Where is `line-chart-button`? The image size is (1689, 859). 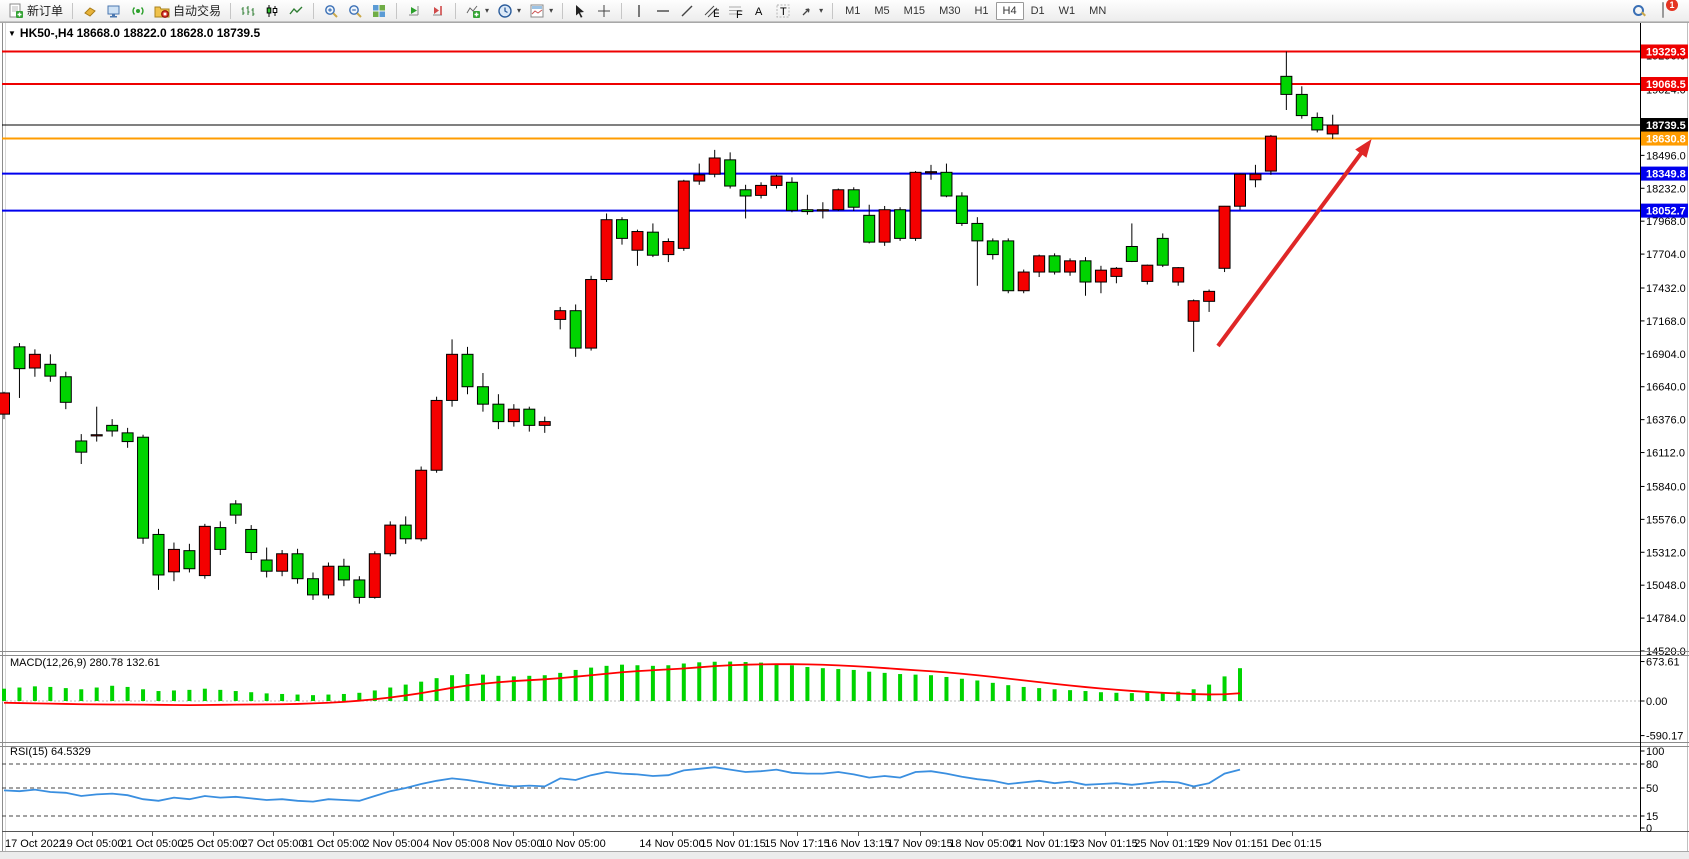
line-chart-button is located at coordinates (296, 11).